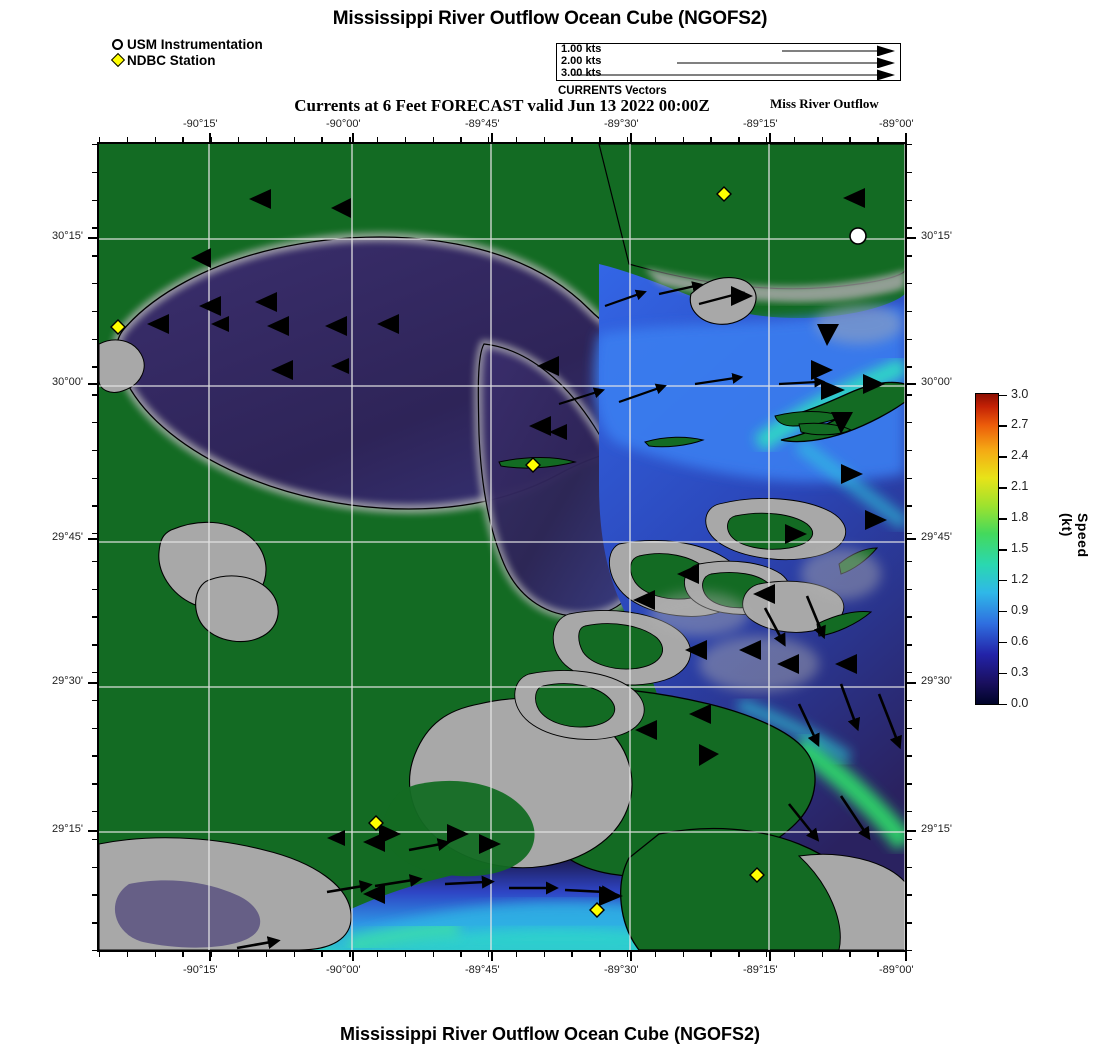  I want to click on axis-label-lon: -90°00', so click(343, 124).